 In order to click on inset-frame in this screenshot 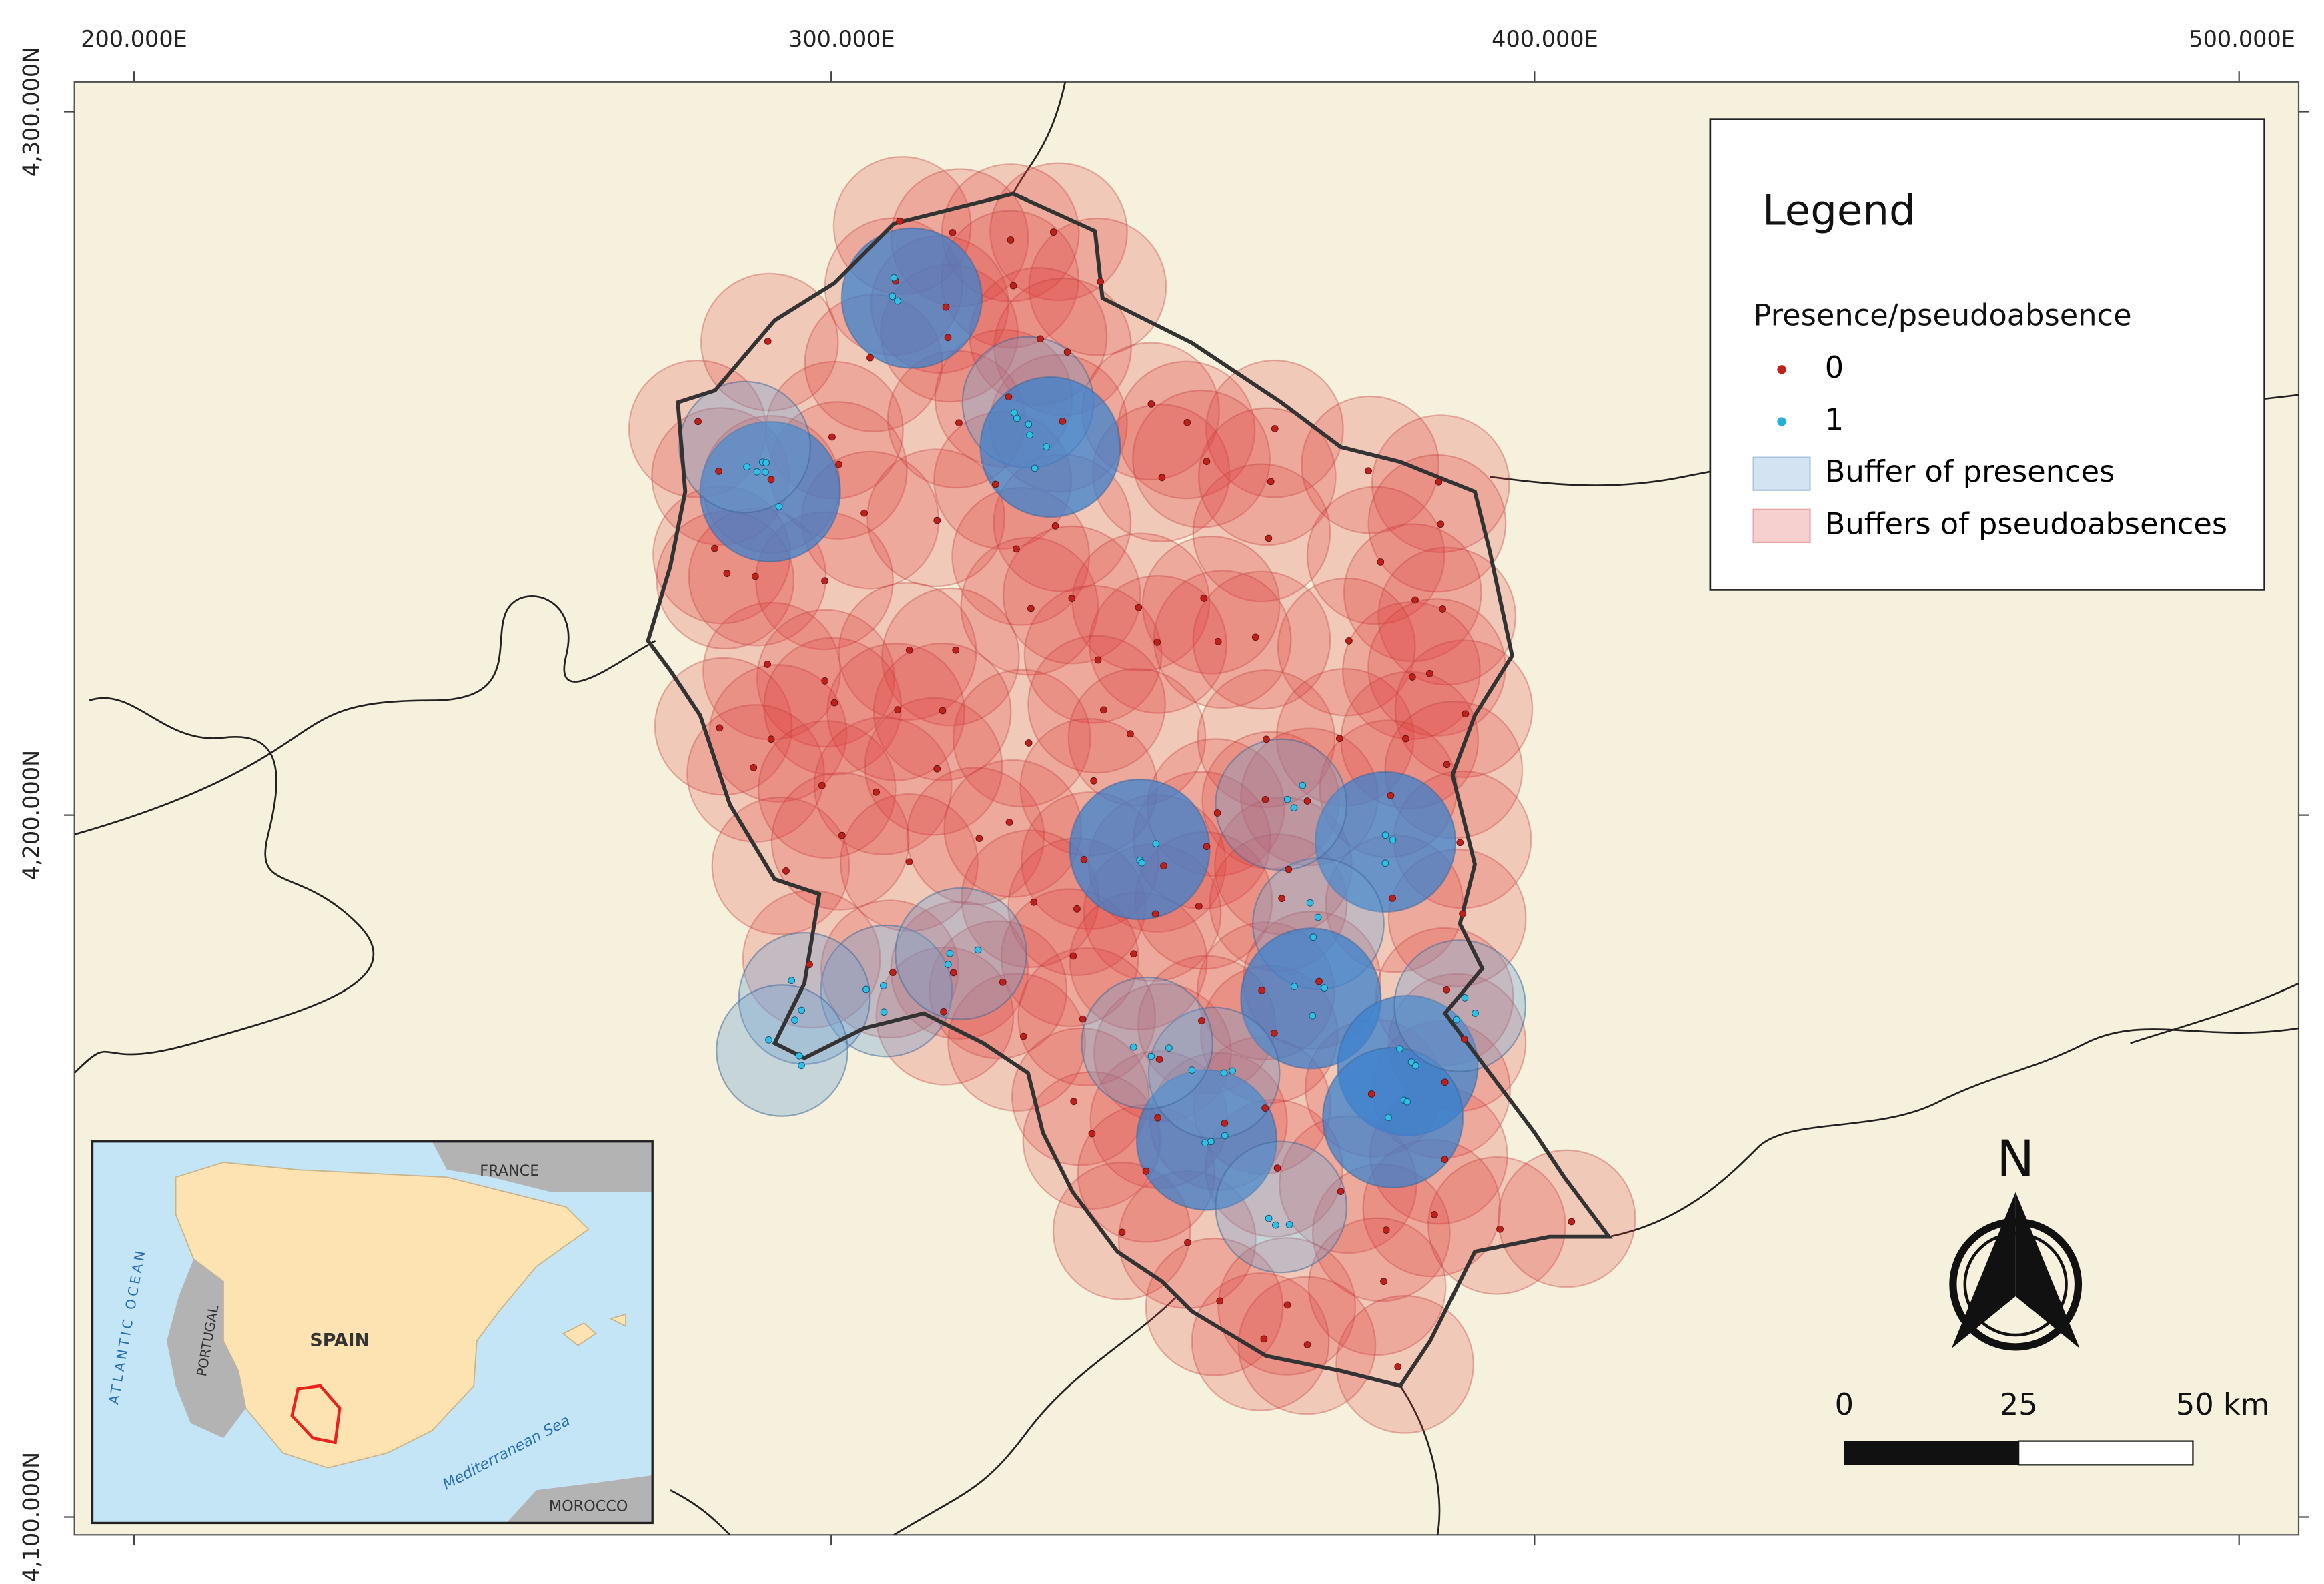, I will do `click(372, 1332)`.